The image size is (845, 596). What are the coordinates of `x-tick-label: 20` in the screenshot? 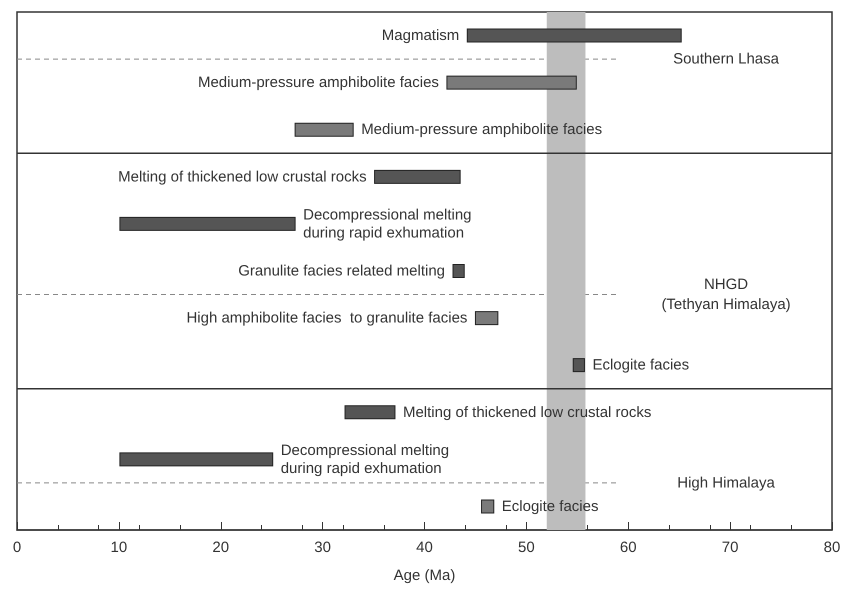 It's located at (221, 547).